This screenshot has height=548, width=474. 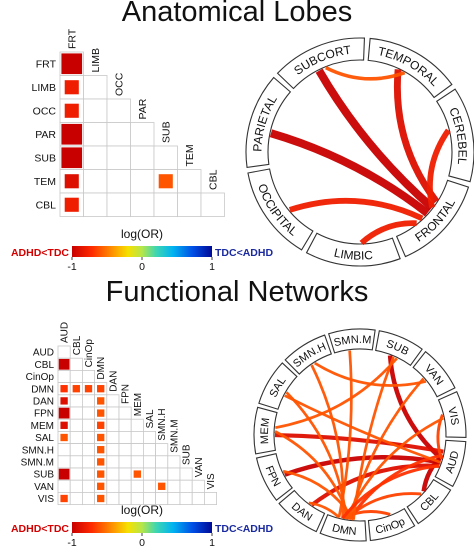 I want to click on net-cell-smn-m-dan, so click(x=113, y=462).